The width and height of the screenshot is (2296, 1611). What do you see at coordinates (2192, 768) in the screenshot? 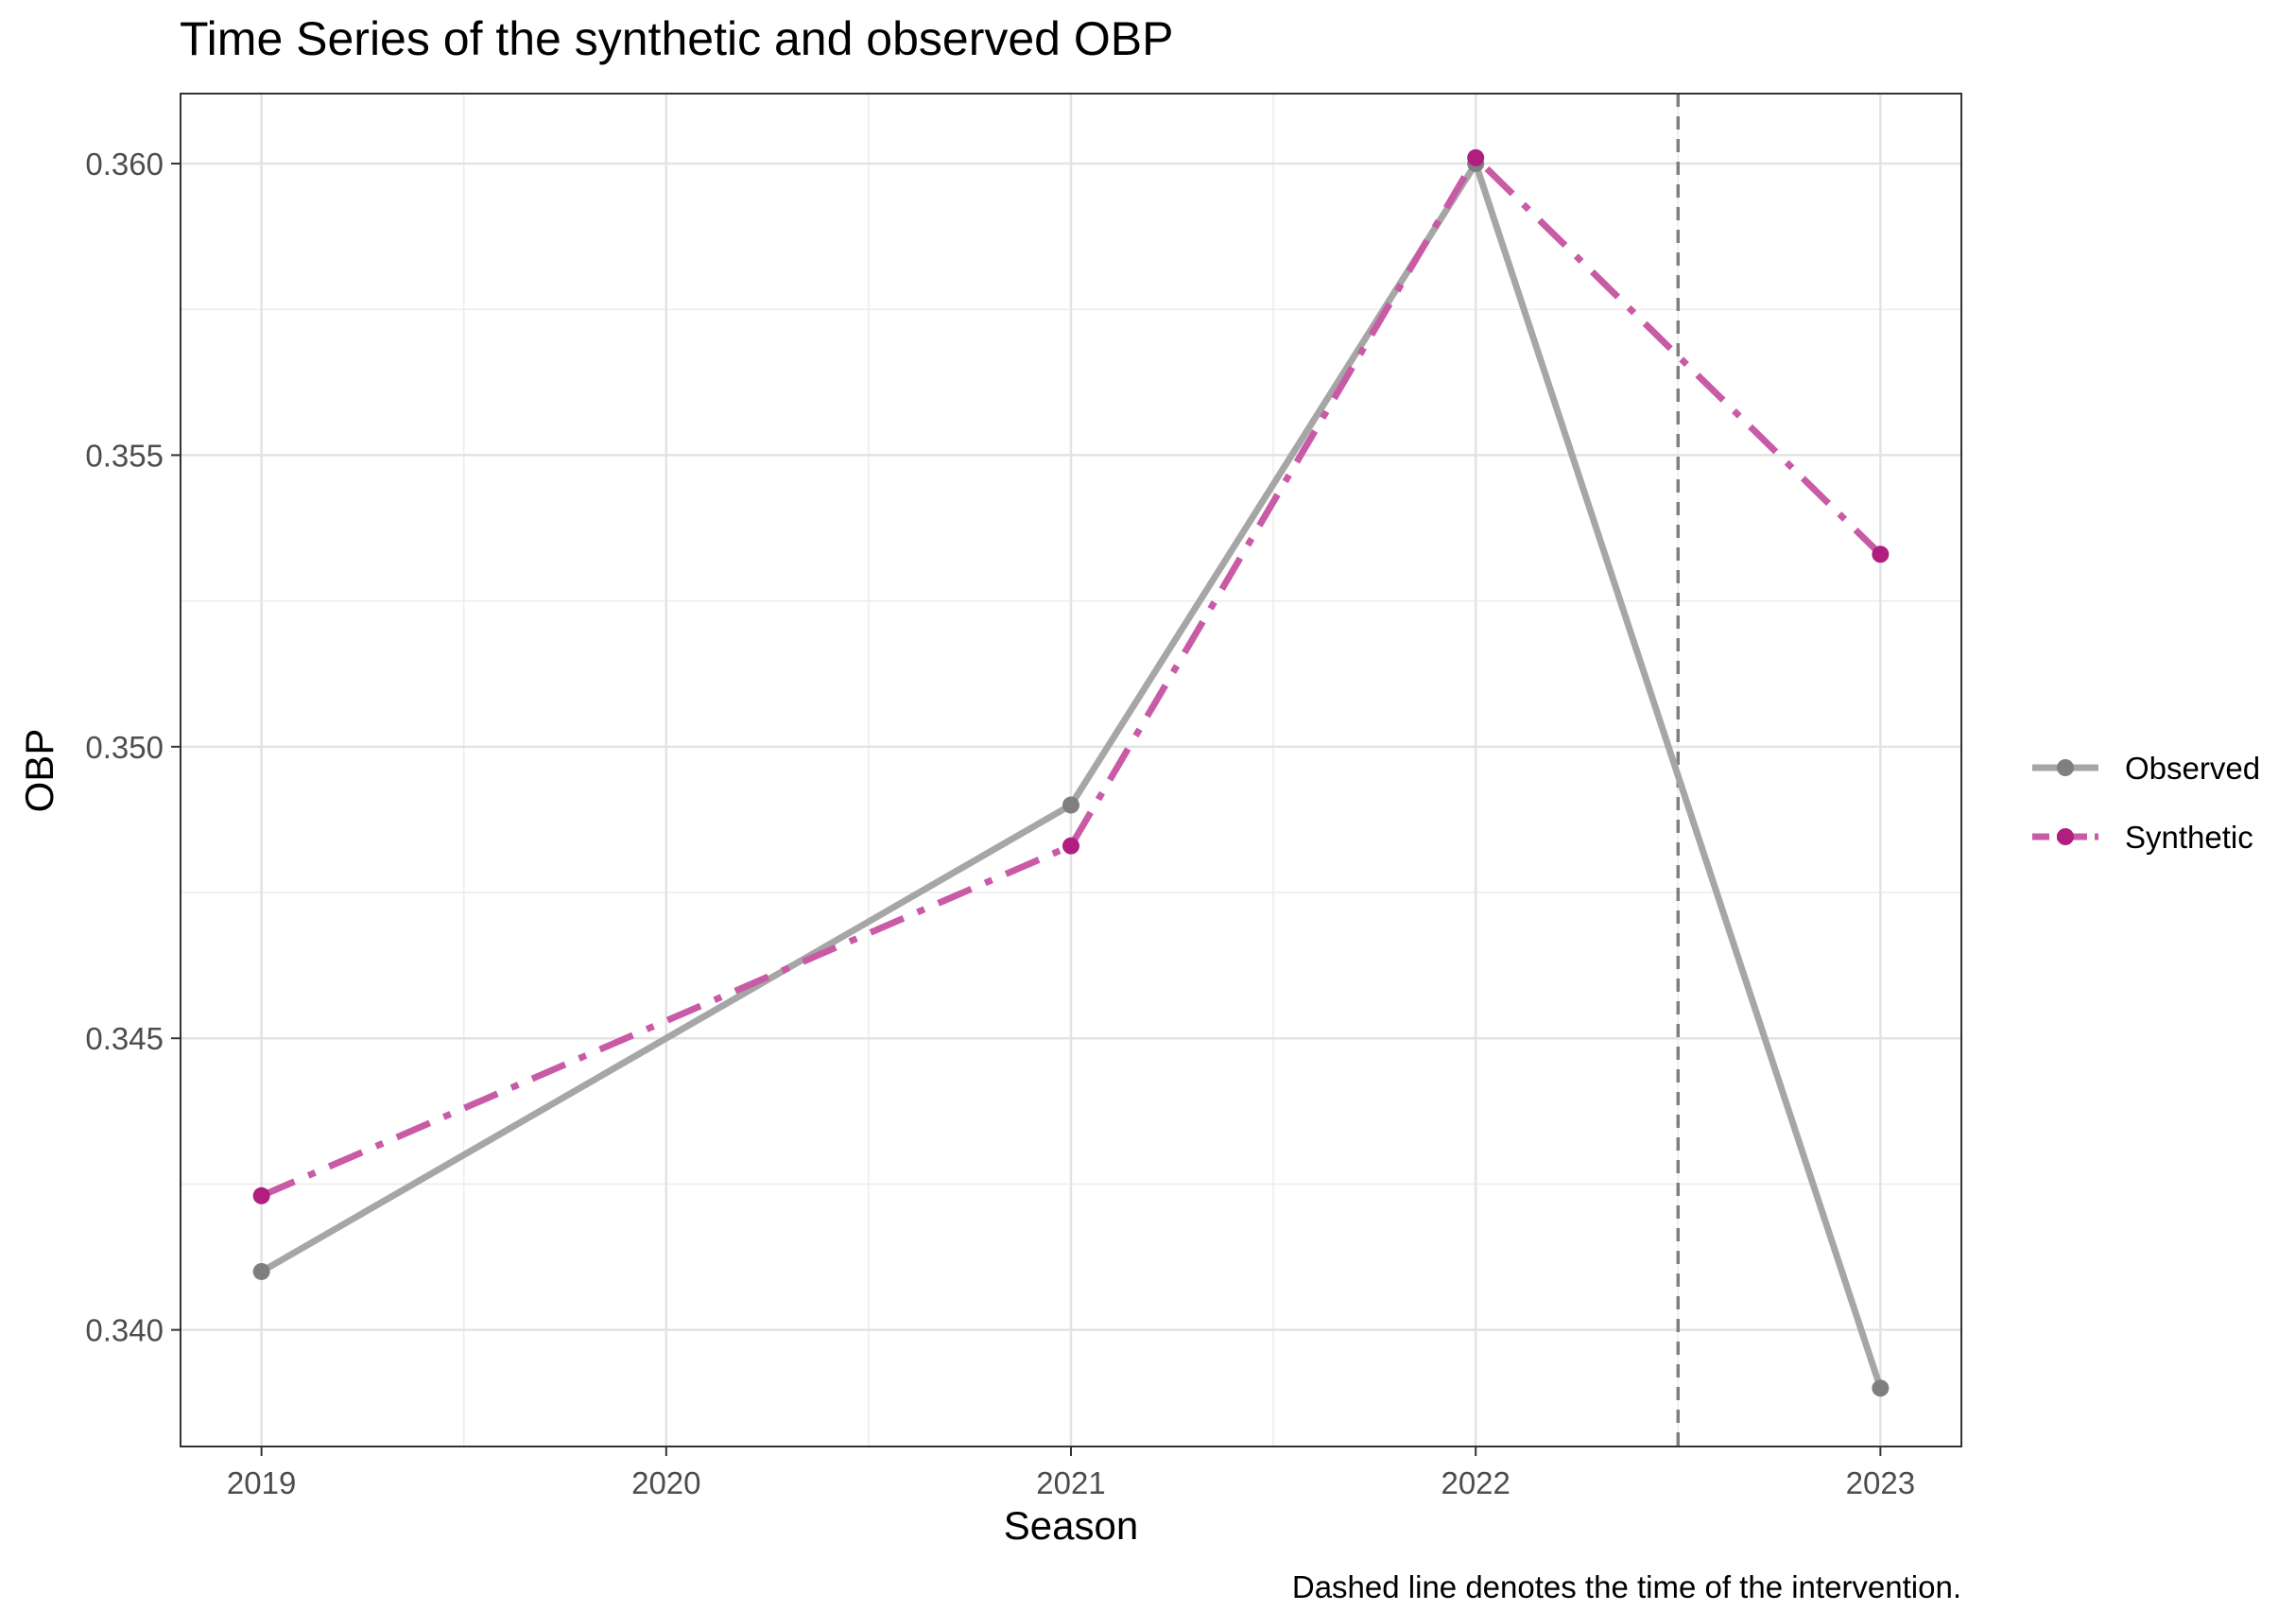
I see `legend-label-observed: Observed` at bounding box center [2192, 768].